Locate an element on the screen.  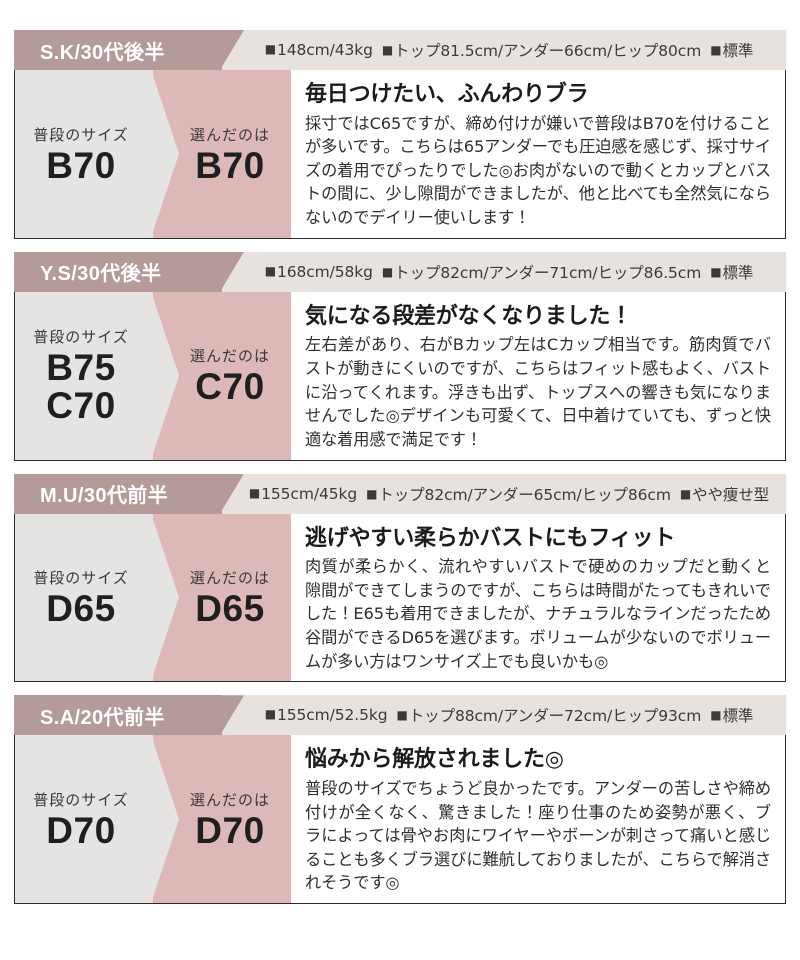
measurement-text: トップ82cm/アンダー71cm/ヒップ86.5cm is located at coordinates (548, 272).